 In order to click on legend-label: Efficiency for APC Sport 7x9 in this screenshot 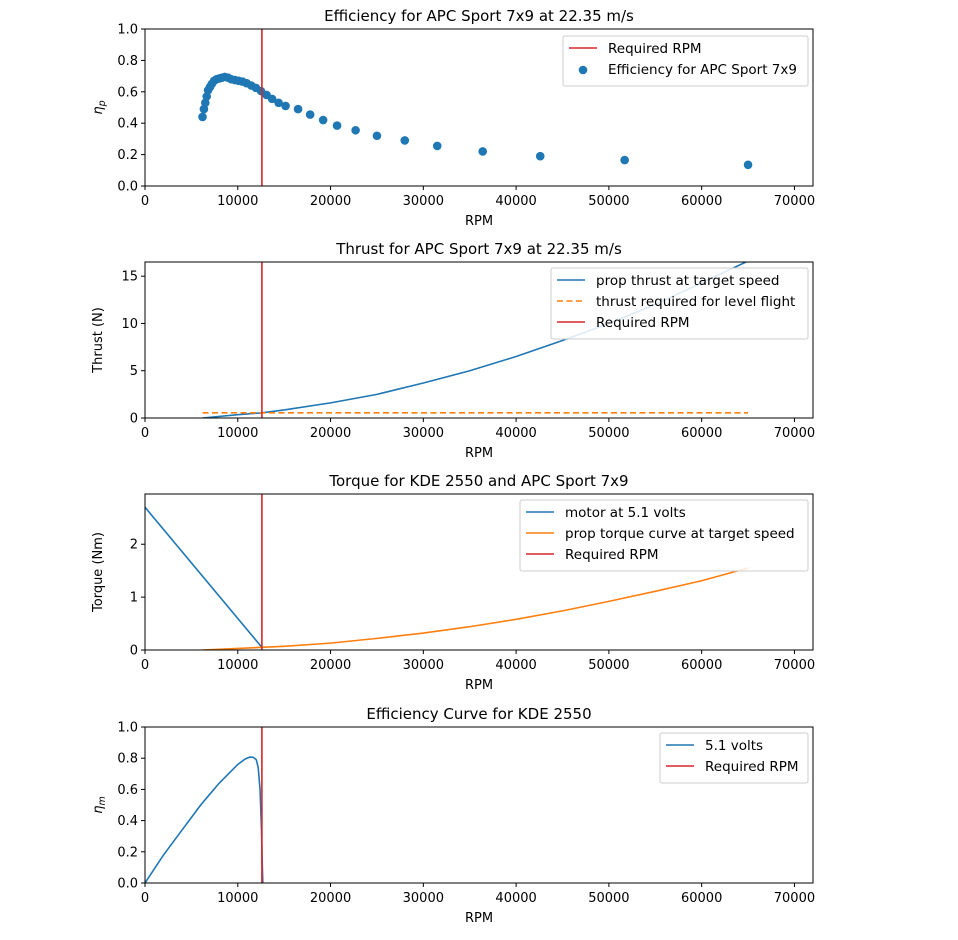, I will do `click(702, 70)`.